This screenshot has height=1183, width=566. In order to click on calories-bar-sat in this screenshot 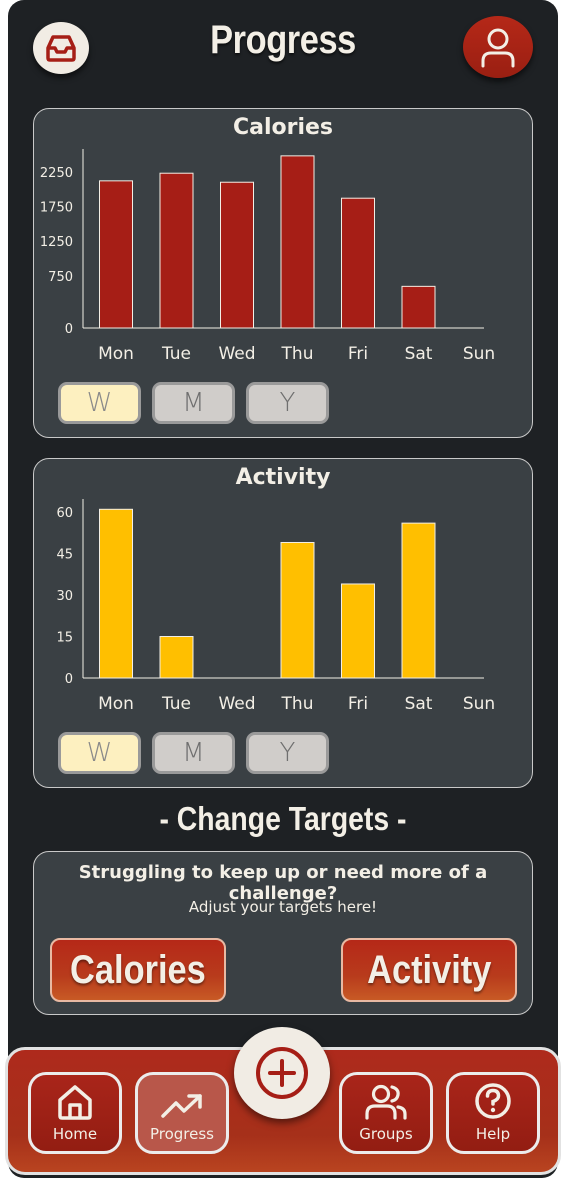, I will do `click(418, 307)`.